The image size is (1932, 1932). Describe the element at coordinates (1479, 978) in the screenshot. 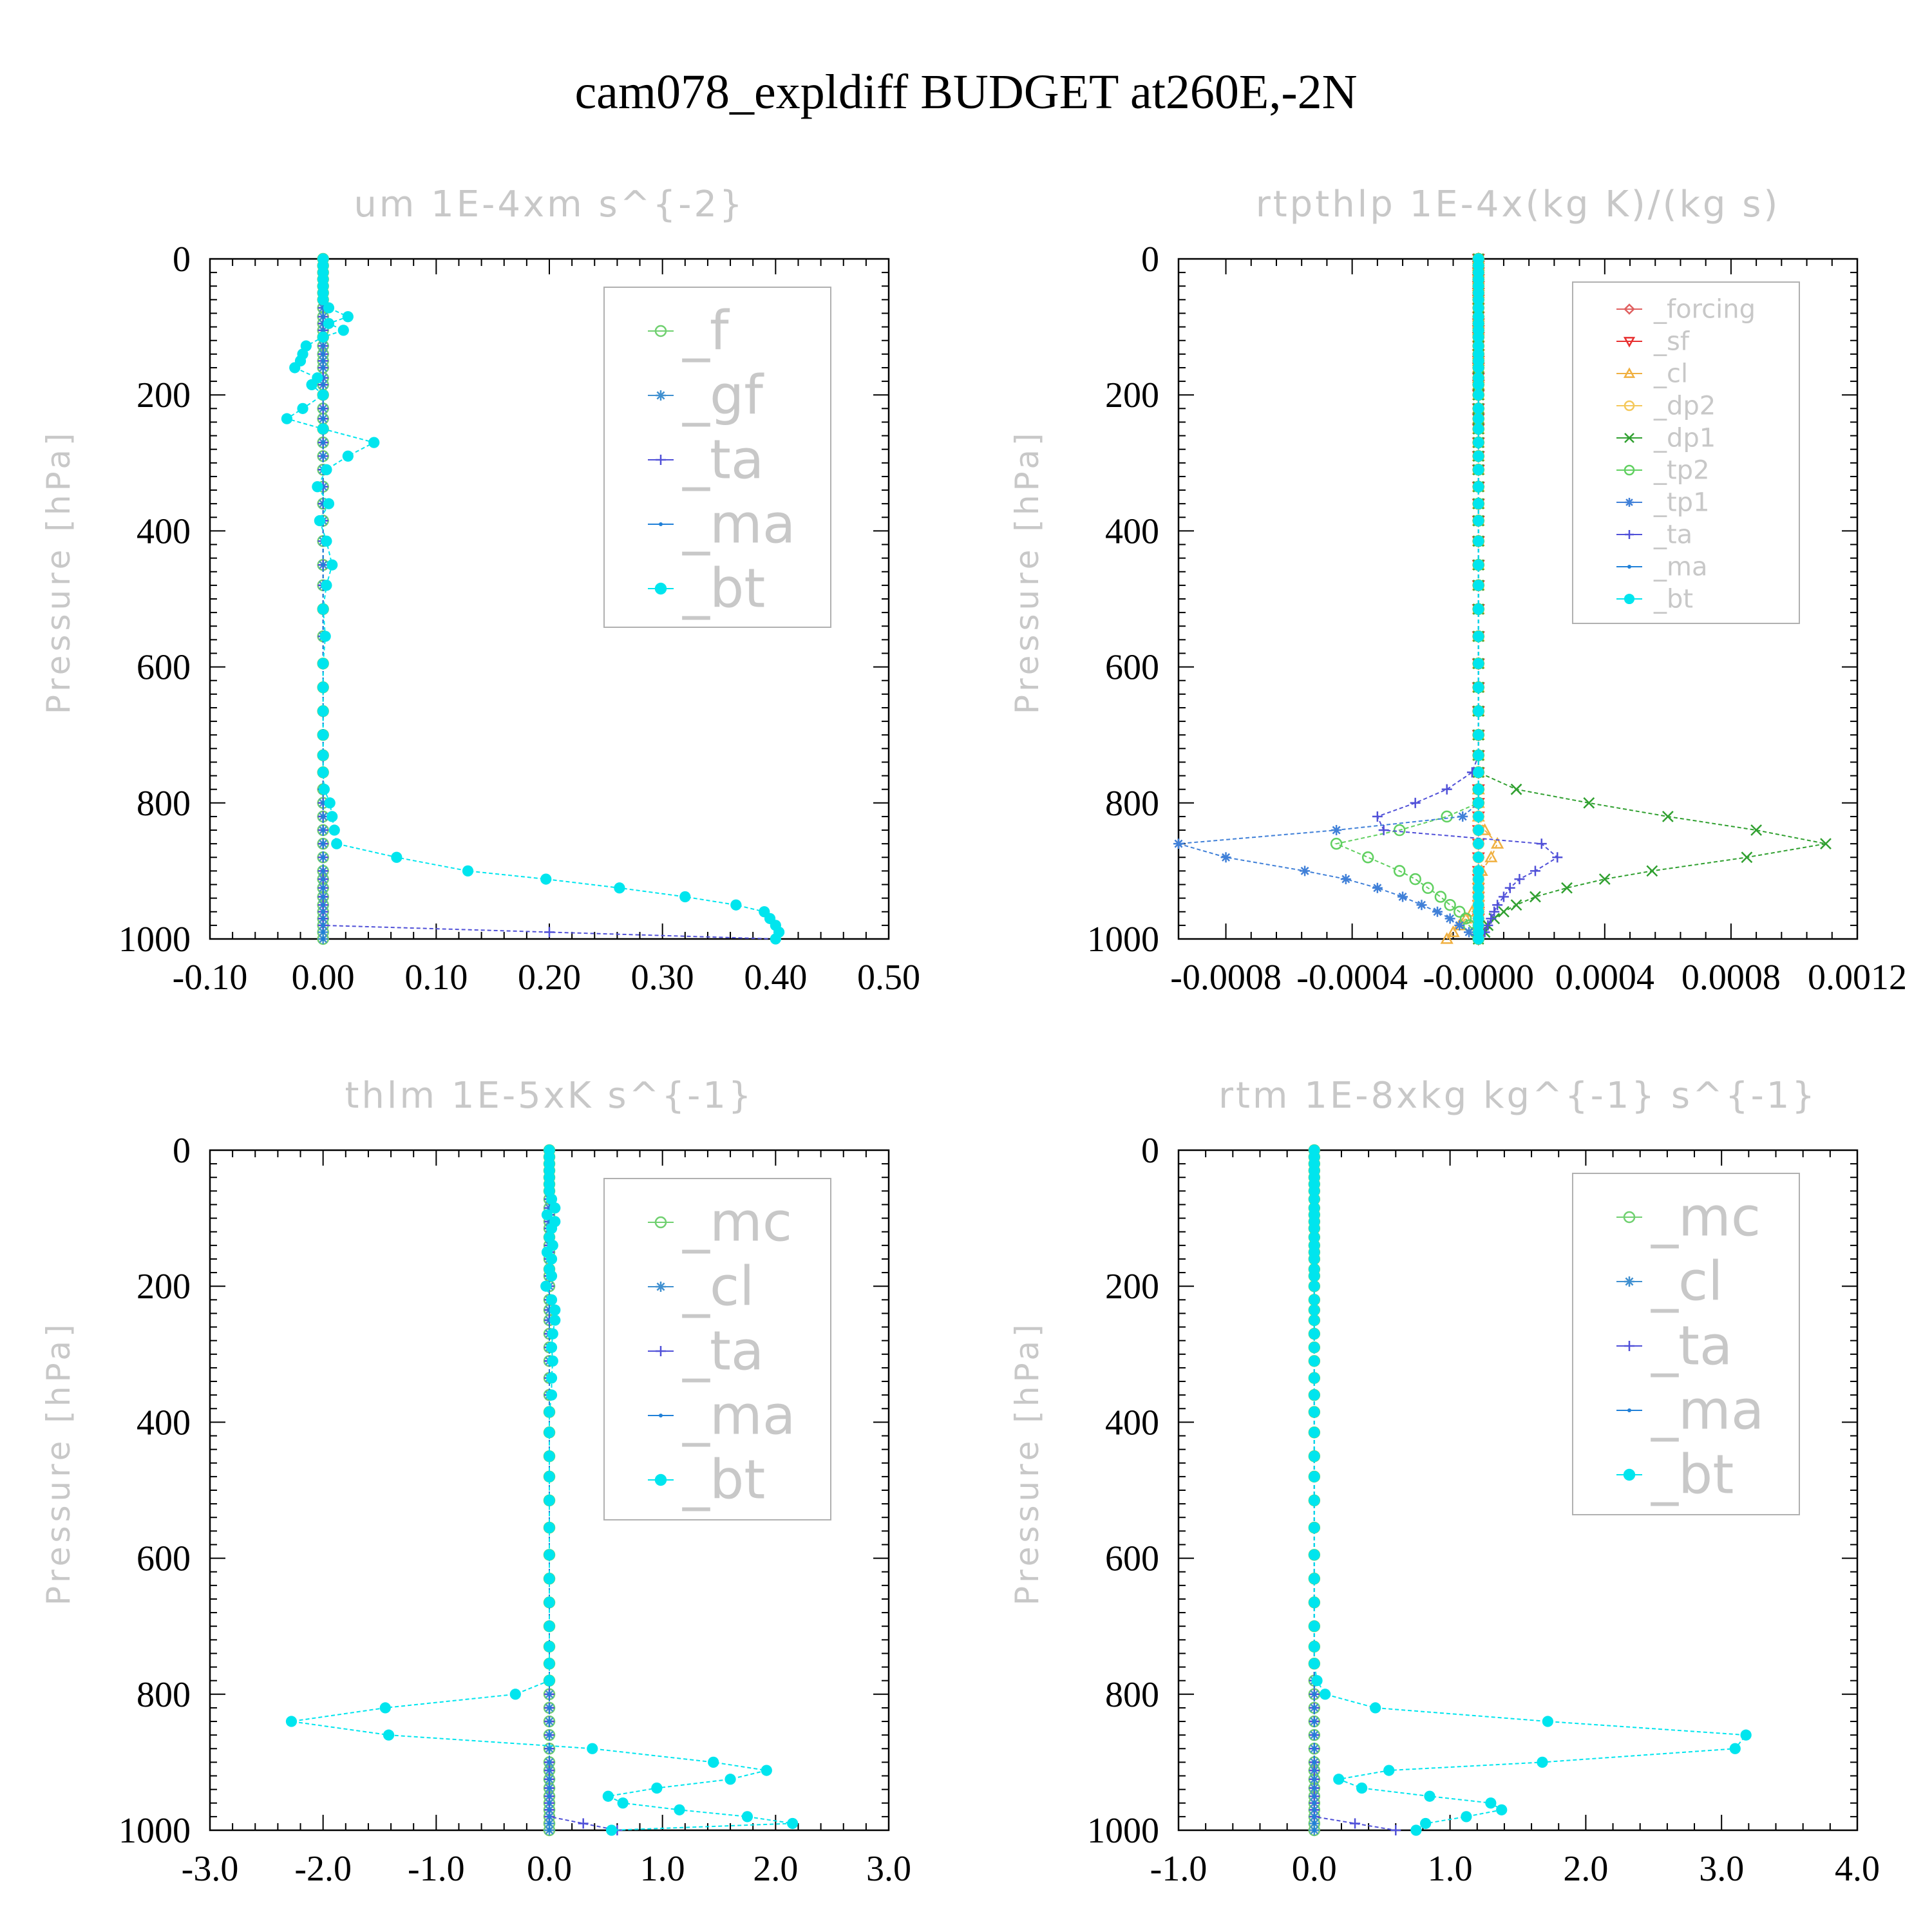

I see `x-tick-label: -0.0000` at that location.